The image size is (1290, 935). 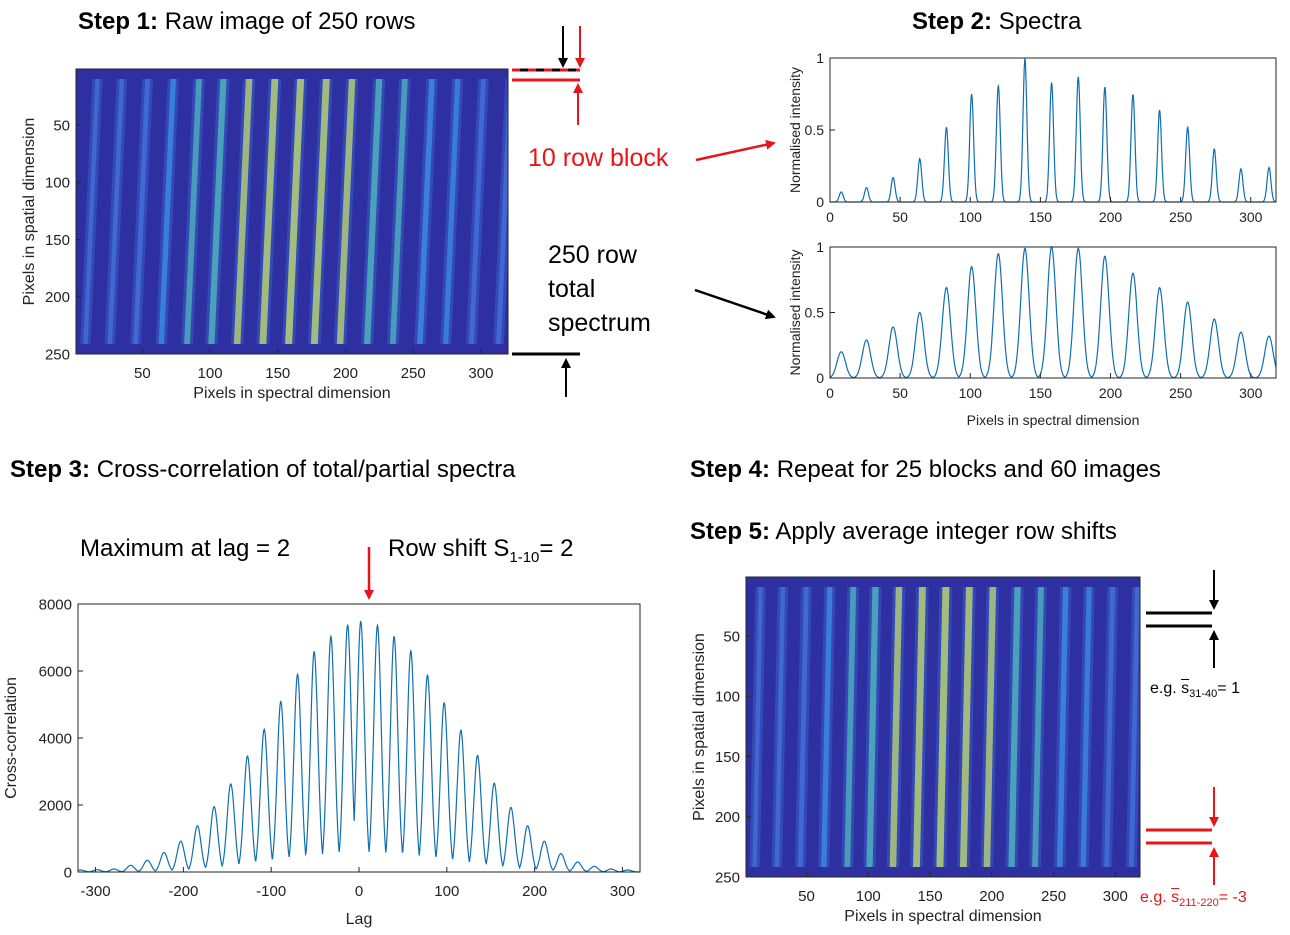 I want to click on arrow-to-total-spectrum, so click(x=735, y=304).